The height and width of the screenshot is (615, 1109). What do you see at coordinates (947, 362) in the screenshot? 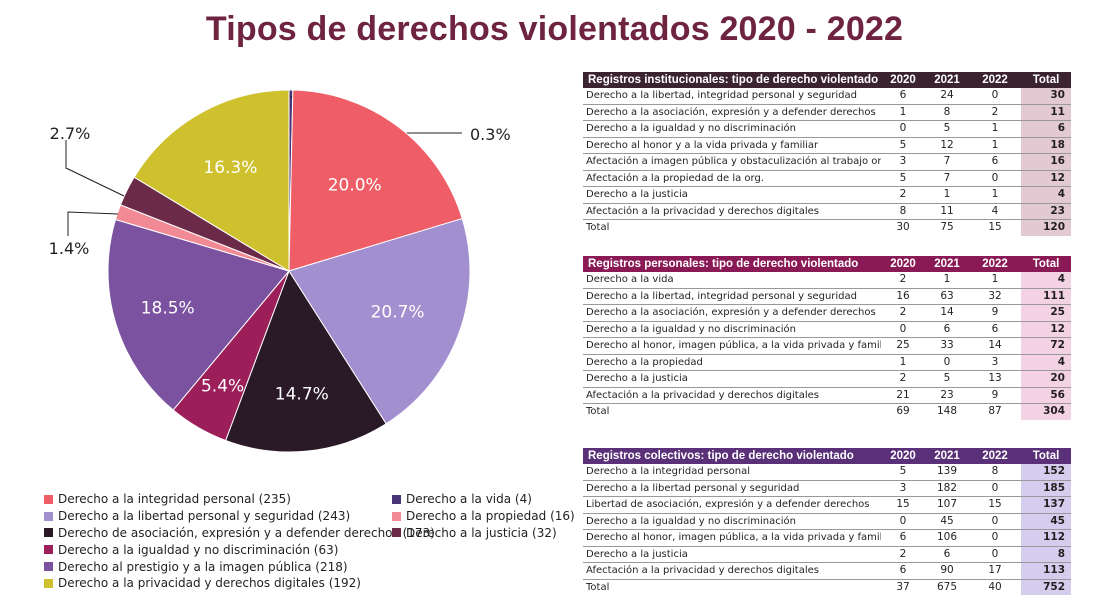
I see `cell-2021: 0` at bounding box center [947, 362].